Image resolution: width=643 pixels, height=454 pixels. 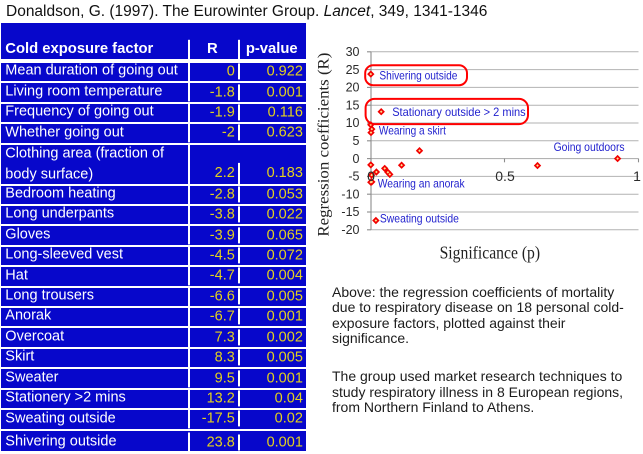 I want to click on svg-text: -20, so click(x=350, y=230).